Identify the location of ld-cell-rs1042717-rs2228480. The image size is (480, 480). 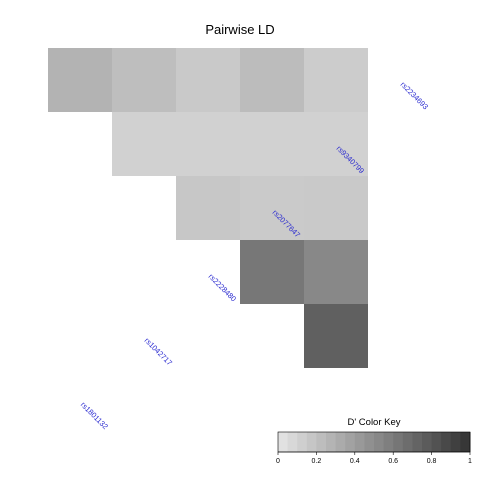
(144, 144).